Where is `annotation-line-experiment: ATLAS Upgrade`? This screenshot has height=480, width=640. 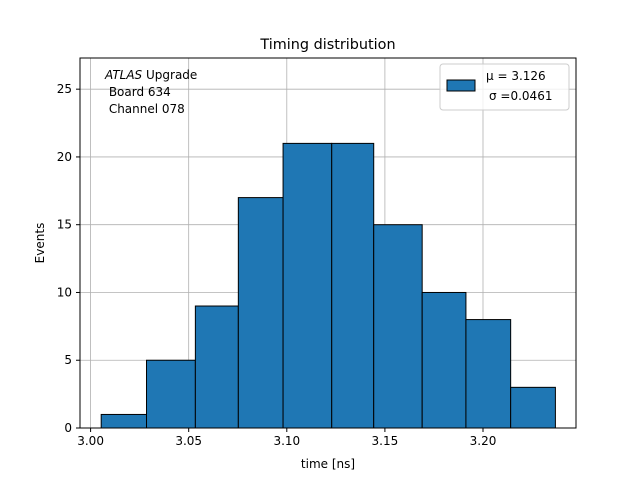 annotation-line-experiment: ATLAS Upgrade is located at coordinates (150, 75).